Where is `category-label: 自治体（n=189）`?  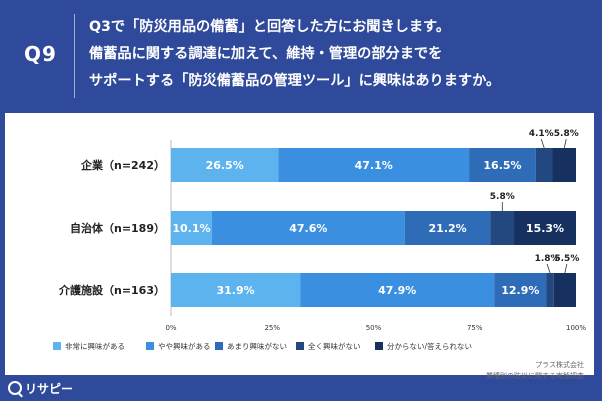 category-label: 自治体（n=189） is located at coordinates (117, 228).